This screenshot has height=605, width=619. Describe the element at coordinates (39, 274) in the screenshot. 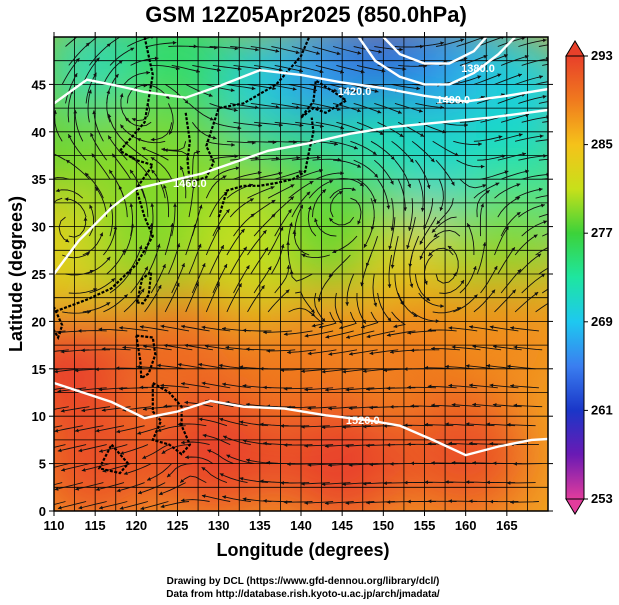

I see `y-tick-label: 25` at that location.